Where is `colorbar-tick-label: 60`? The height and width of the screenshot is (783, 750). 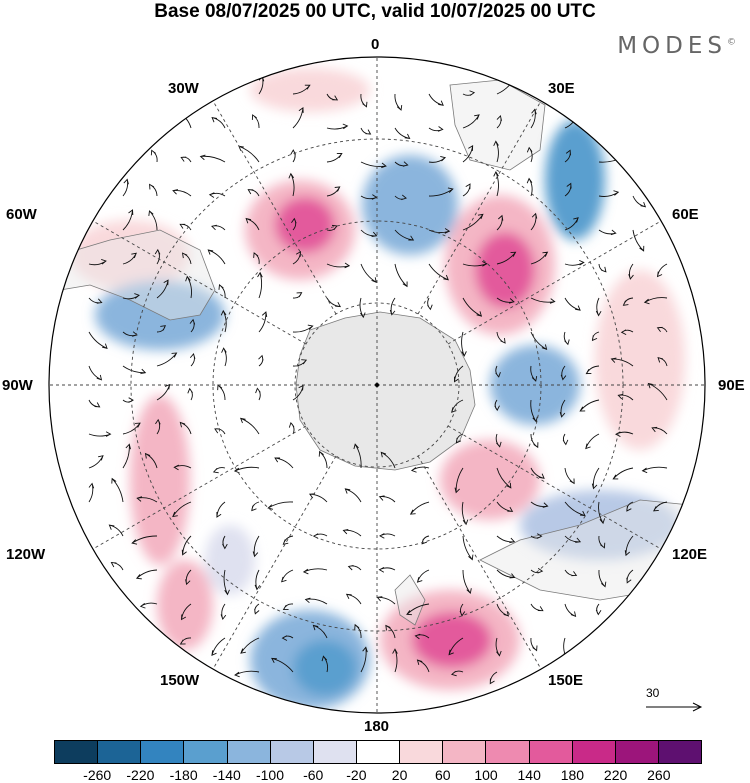
colorbar-tick-label: 60 is located at coordinates (443, 775).